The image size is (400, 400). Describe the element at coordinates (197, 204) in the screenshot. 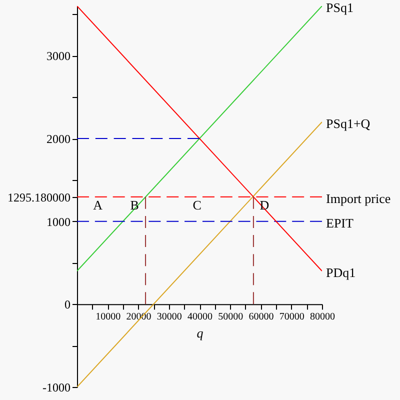

I see `annotation: C` at that location.